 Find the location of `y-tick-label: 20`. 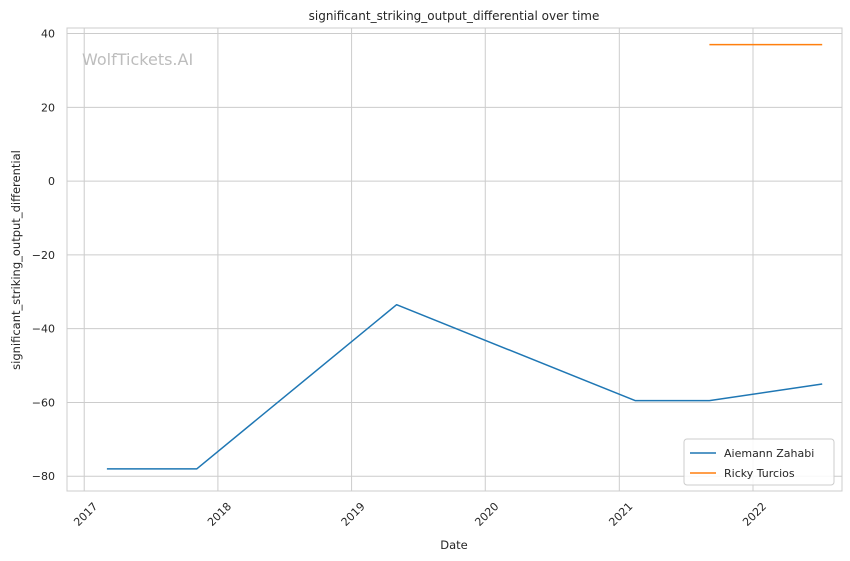

y-tick-label: 20 is located at coordinates (48, 107).